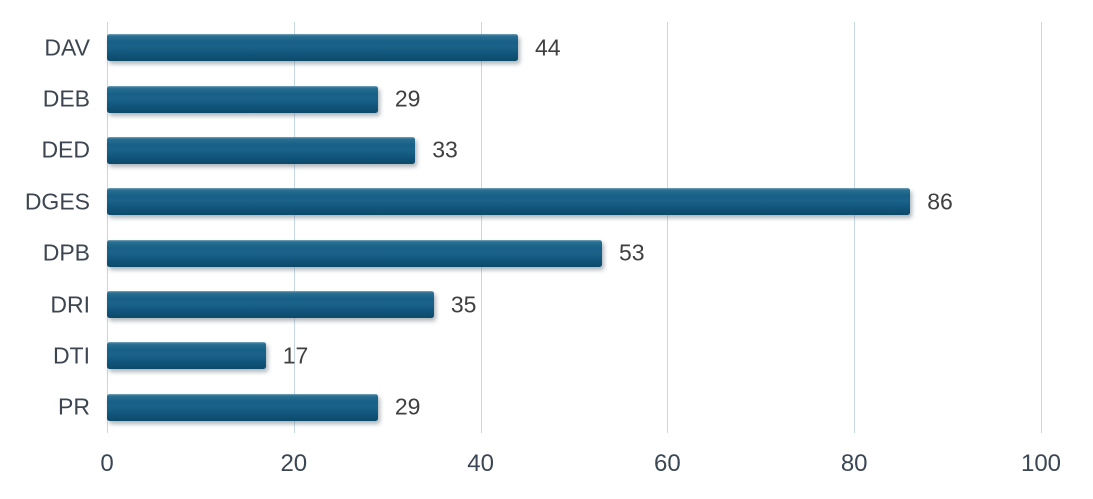  Describe the element at coordinates (74, 406) in the screenshot. I see `category-label: PR` at that location.